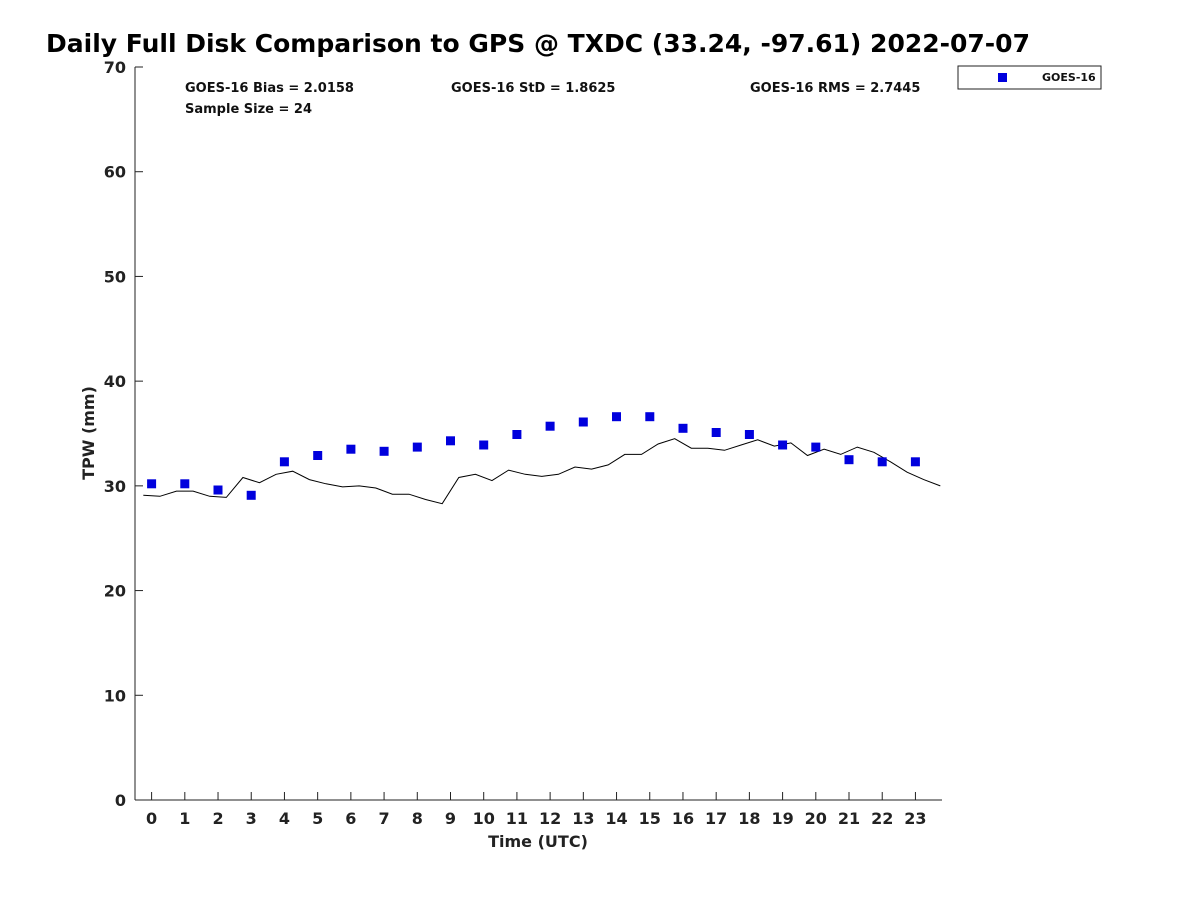 The width and height of the screenshot is (1200, 900). What do you see at coordinates (120, 800) in the screenshot?
I see `y-tick-label: 0` at bounding box center [120, 800].